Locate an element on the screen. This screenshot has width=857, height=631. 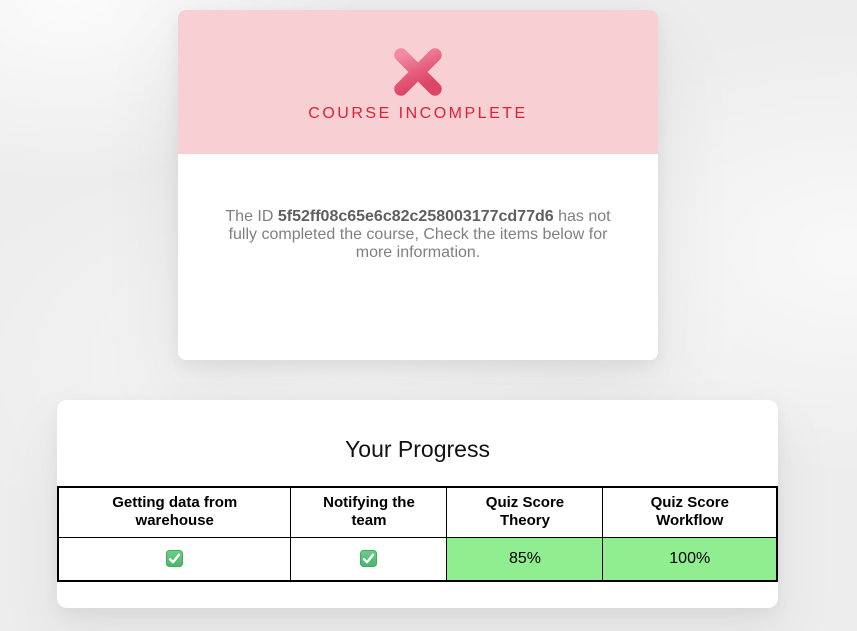
status-message-prefix: The ID is located at coordinates (251, 216).